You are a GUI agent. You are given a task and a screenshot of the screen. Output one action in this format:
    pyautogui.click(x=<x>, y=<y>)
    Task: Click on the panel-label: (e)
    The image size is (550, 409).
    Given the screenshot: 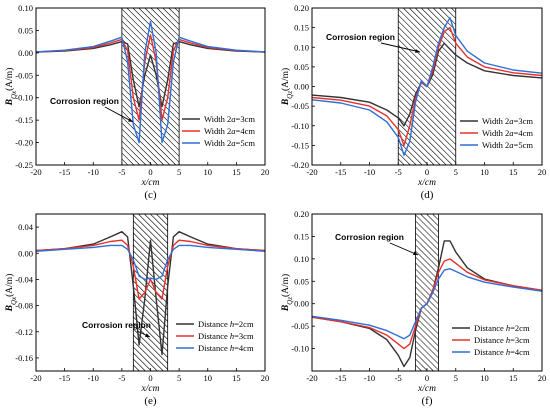 What is the action you would take?
    pyautogui.click(x=150, y=401)
    